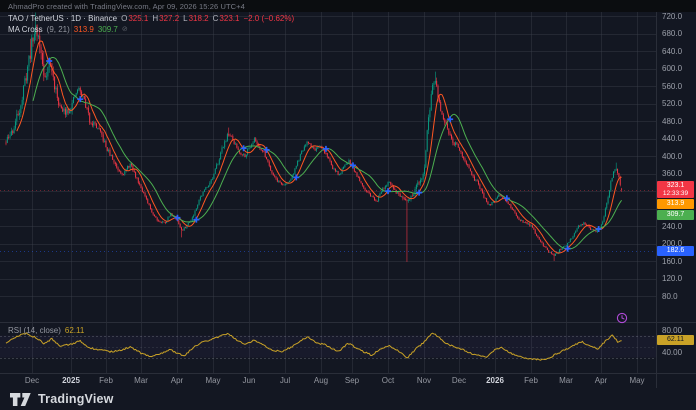 This screenshot has width=696, height=410. What do you see at coordinates (675, 251) in the screenshot?
I see `alert-price-label: 182.6` at bounding box center [675, 251].